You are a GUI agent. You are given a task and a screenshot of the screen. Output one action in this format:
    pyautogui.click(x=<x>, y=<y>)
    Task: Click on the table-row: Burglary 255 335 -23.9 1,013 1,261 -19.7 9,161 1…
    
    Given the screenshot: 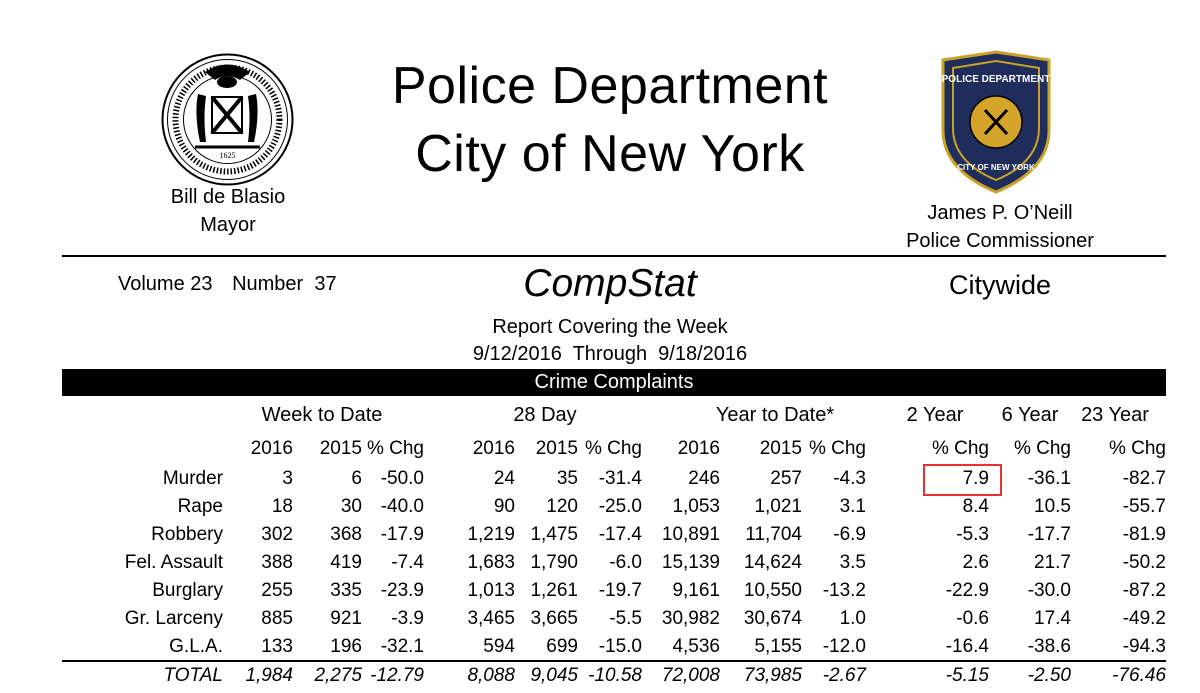 What is the action you would take?
    pyautogui.click(x=600, y=594)
    